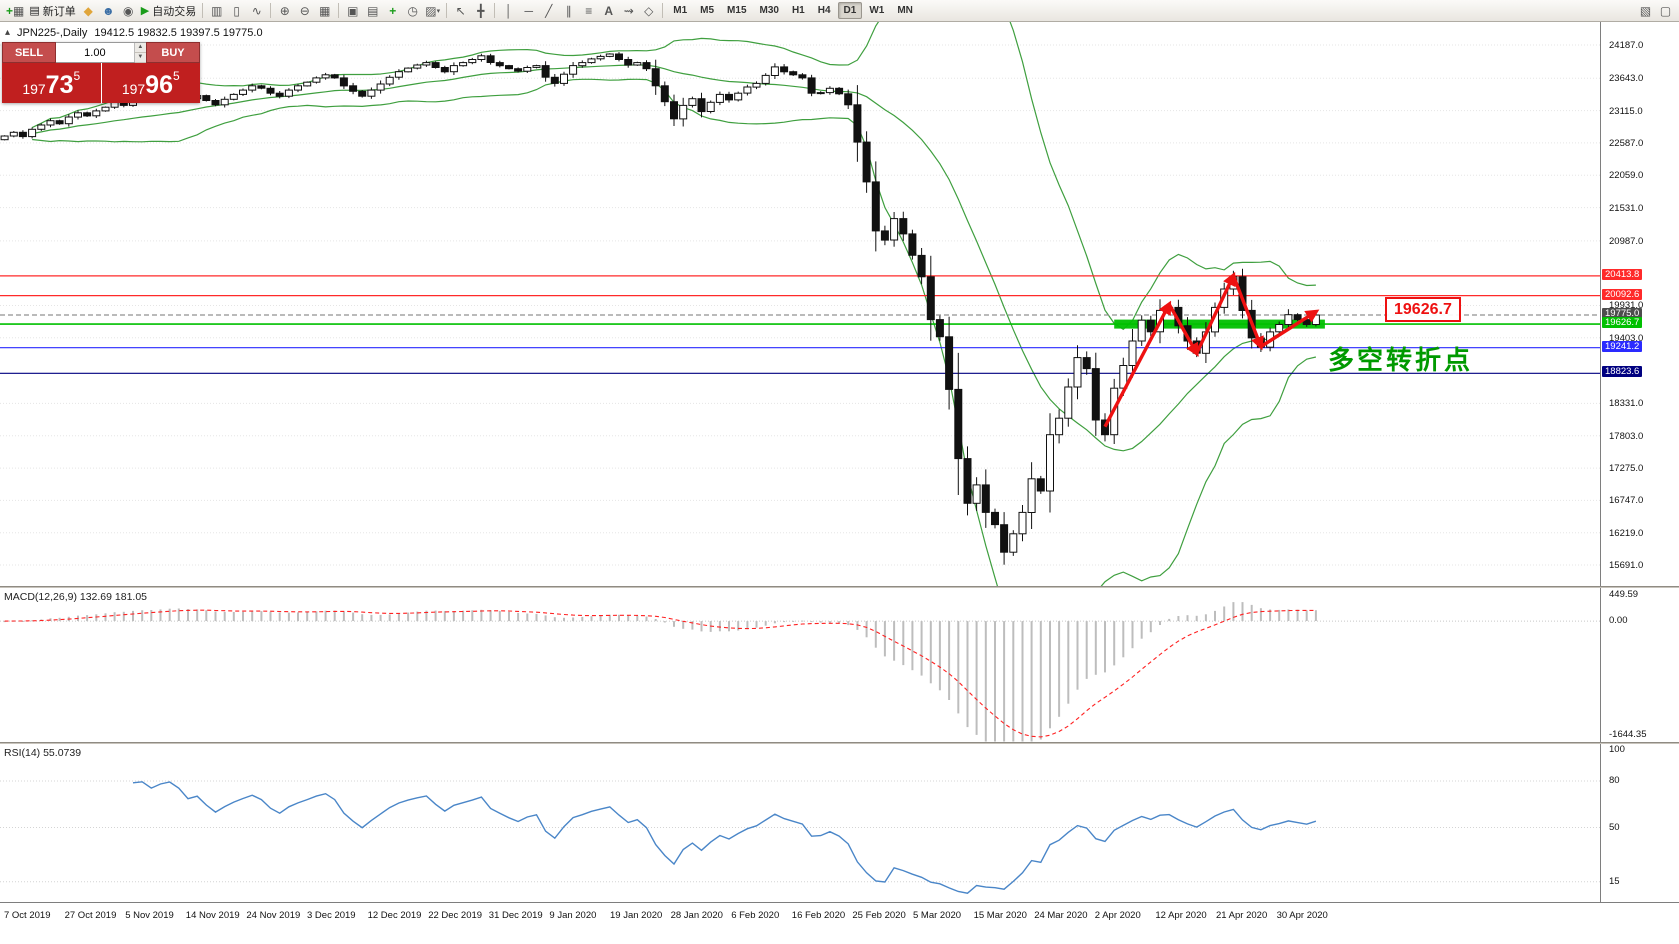 The width and height of the screenshot is (1679, 944). Describe the element at coordinates (1622, 372) in the screenshot. I see `price-badge: 18823.6` at that location.